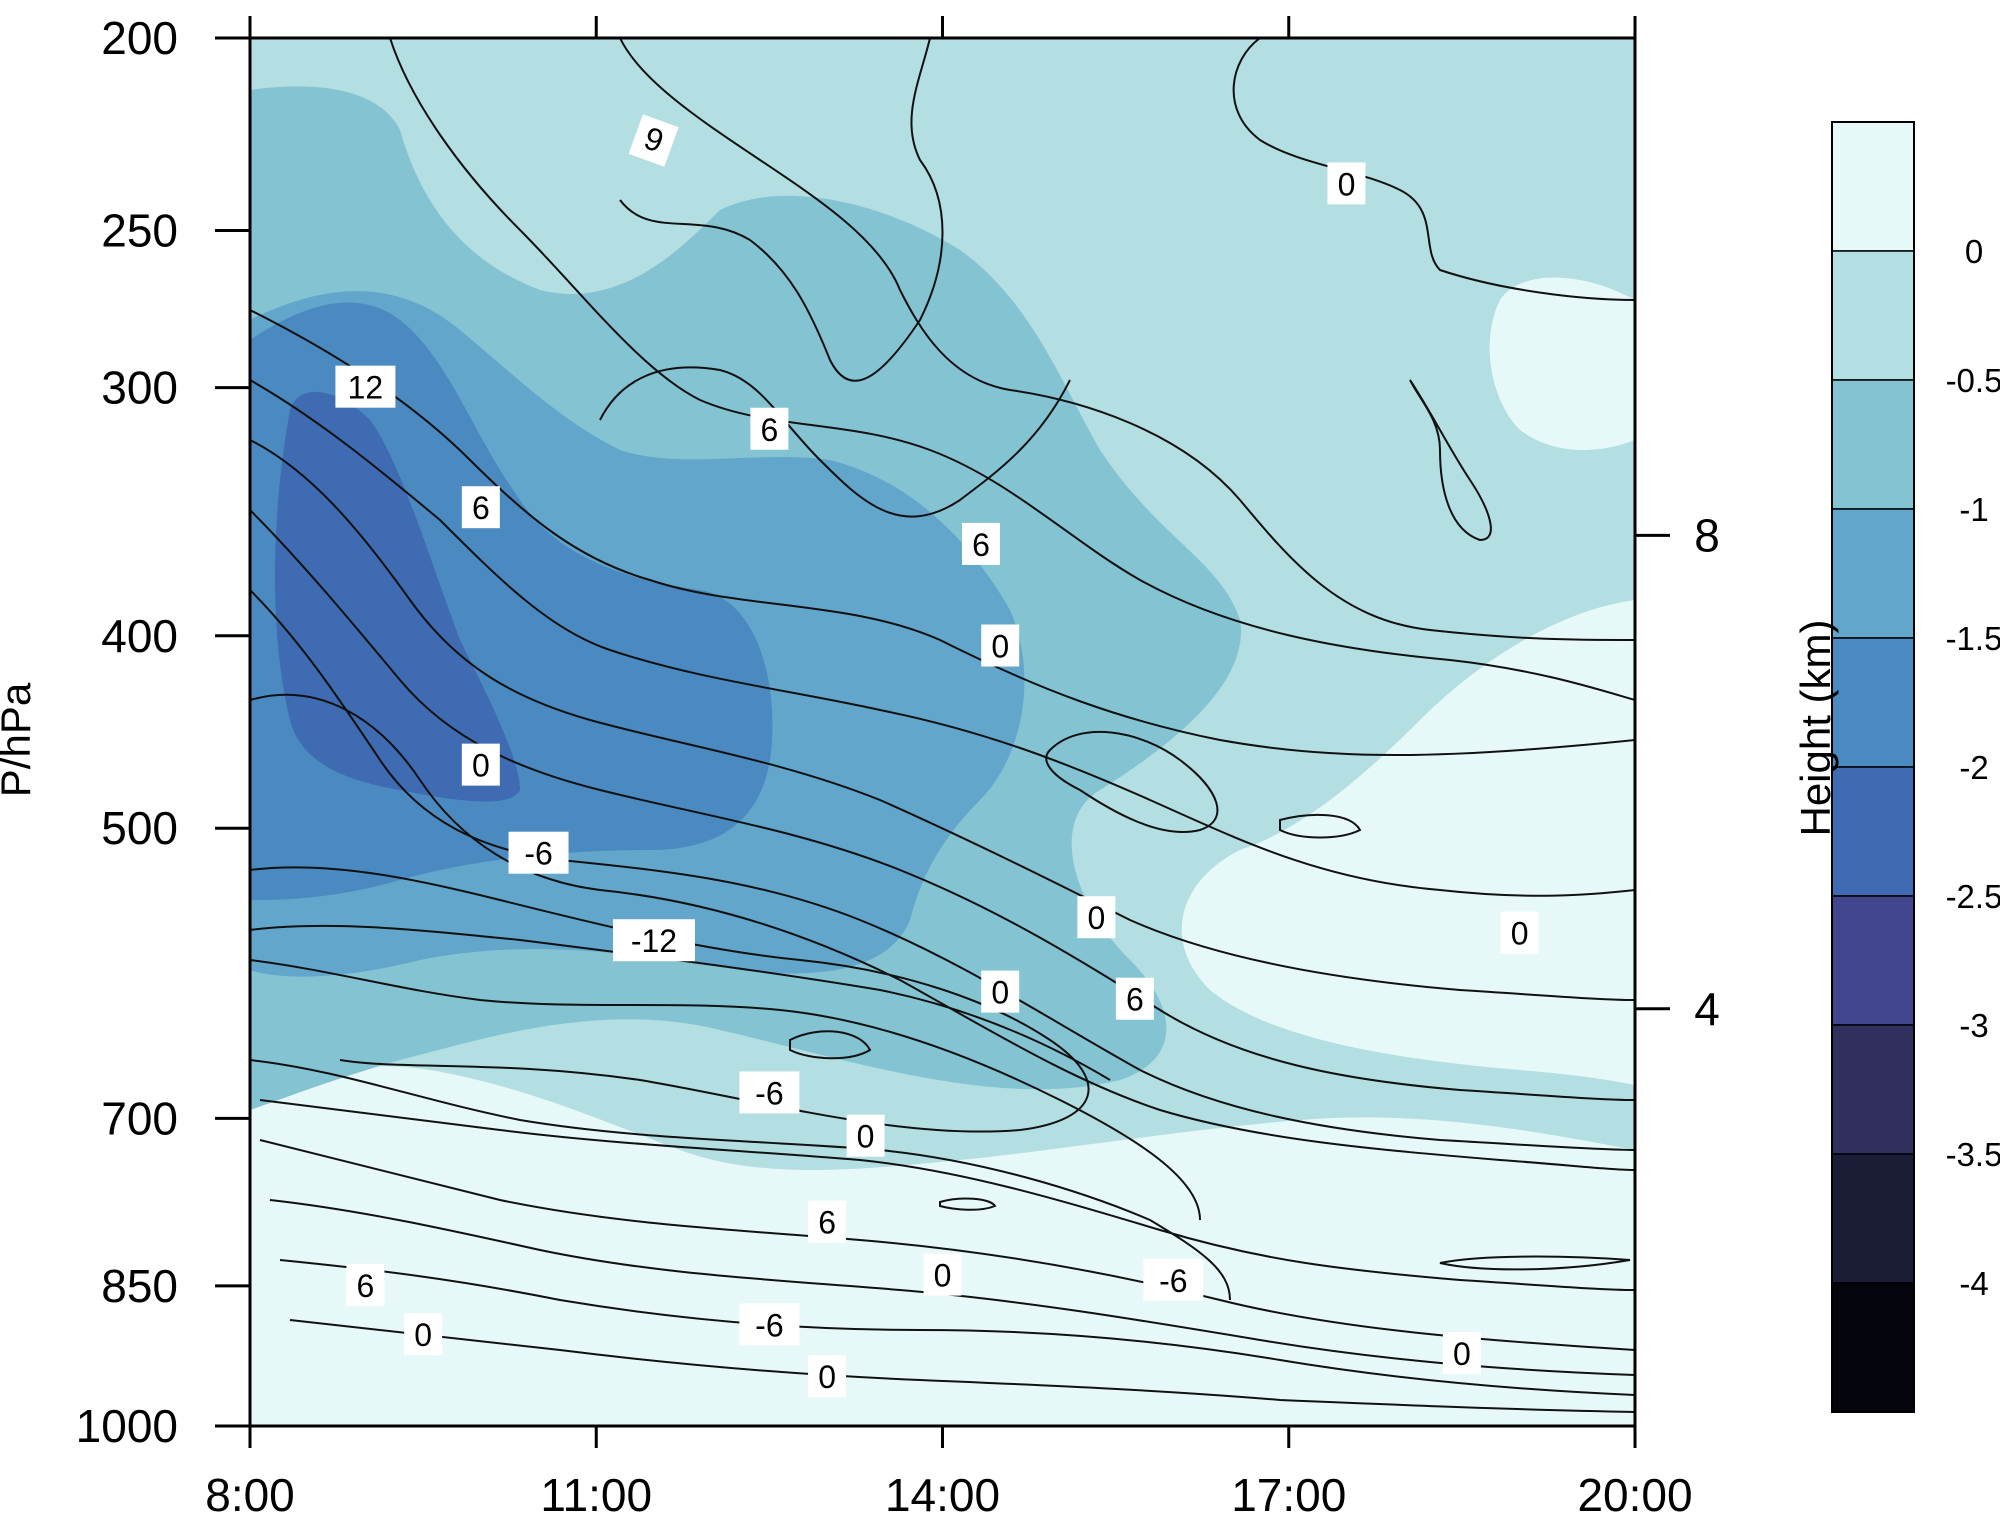  I want to click on x-tick-label: 8:00, so click(250, 1495).